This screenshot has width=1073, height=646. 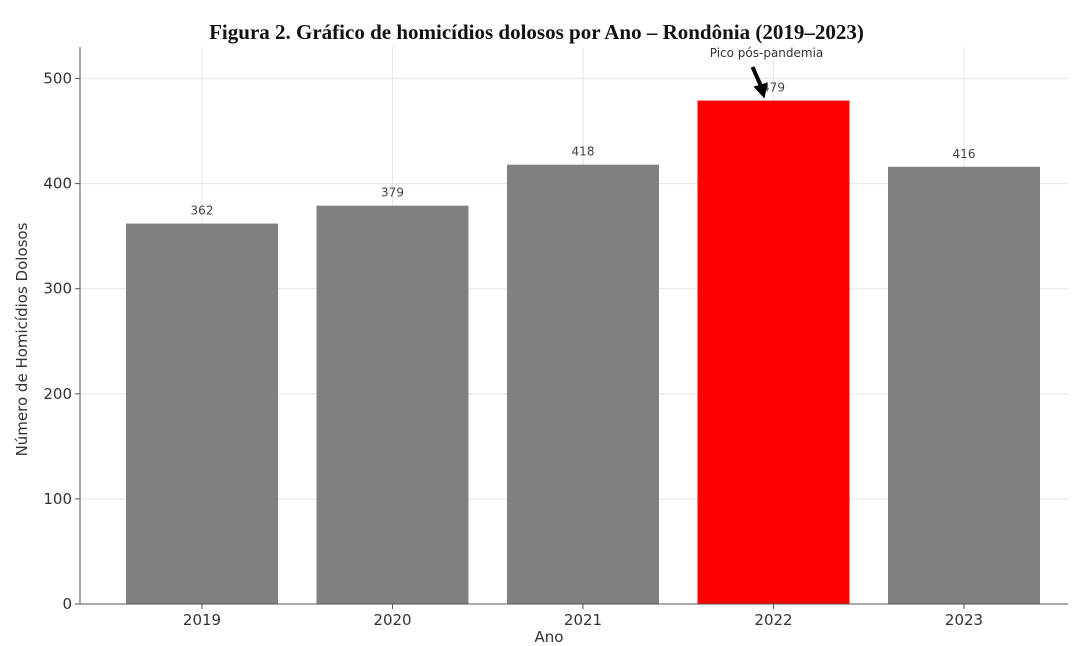 I want to click on y-tick-label: 200, so click(x=57, y=394).